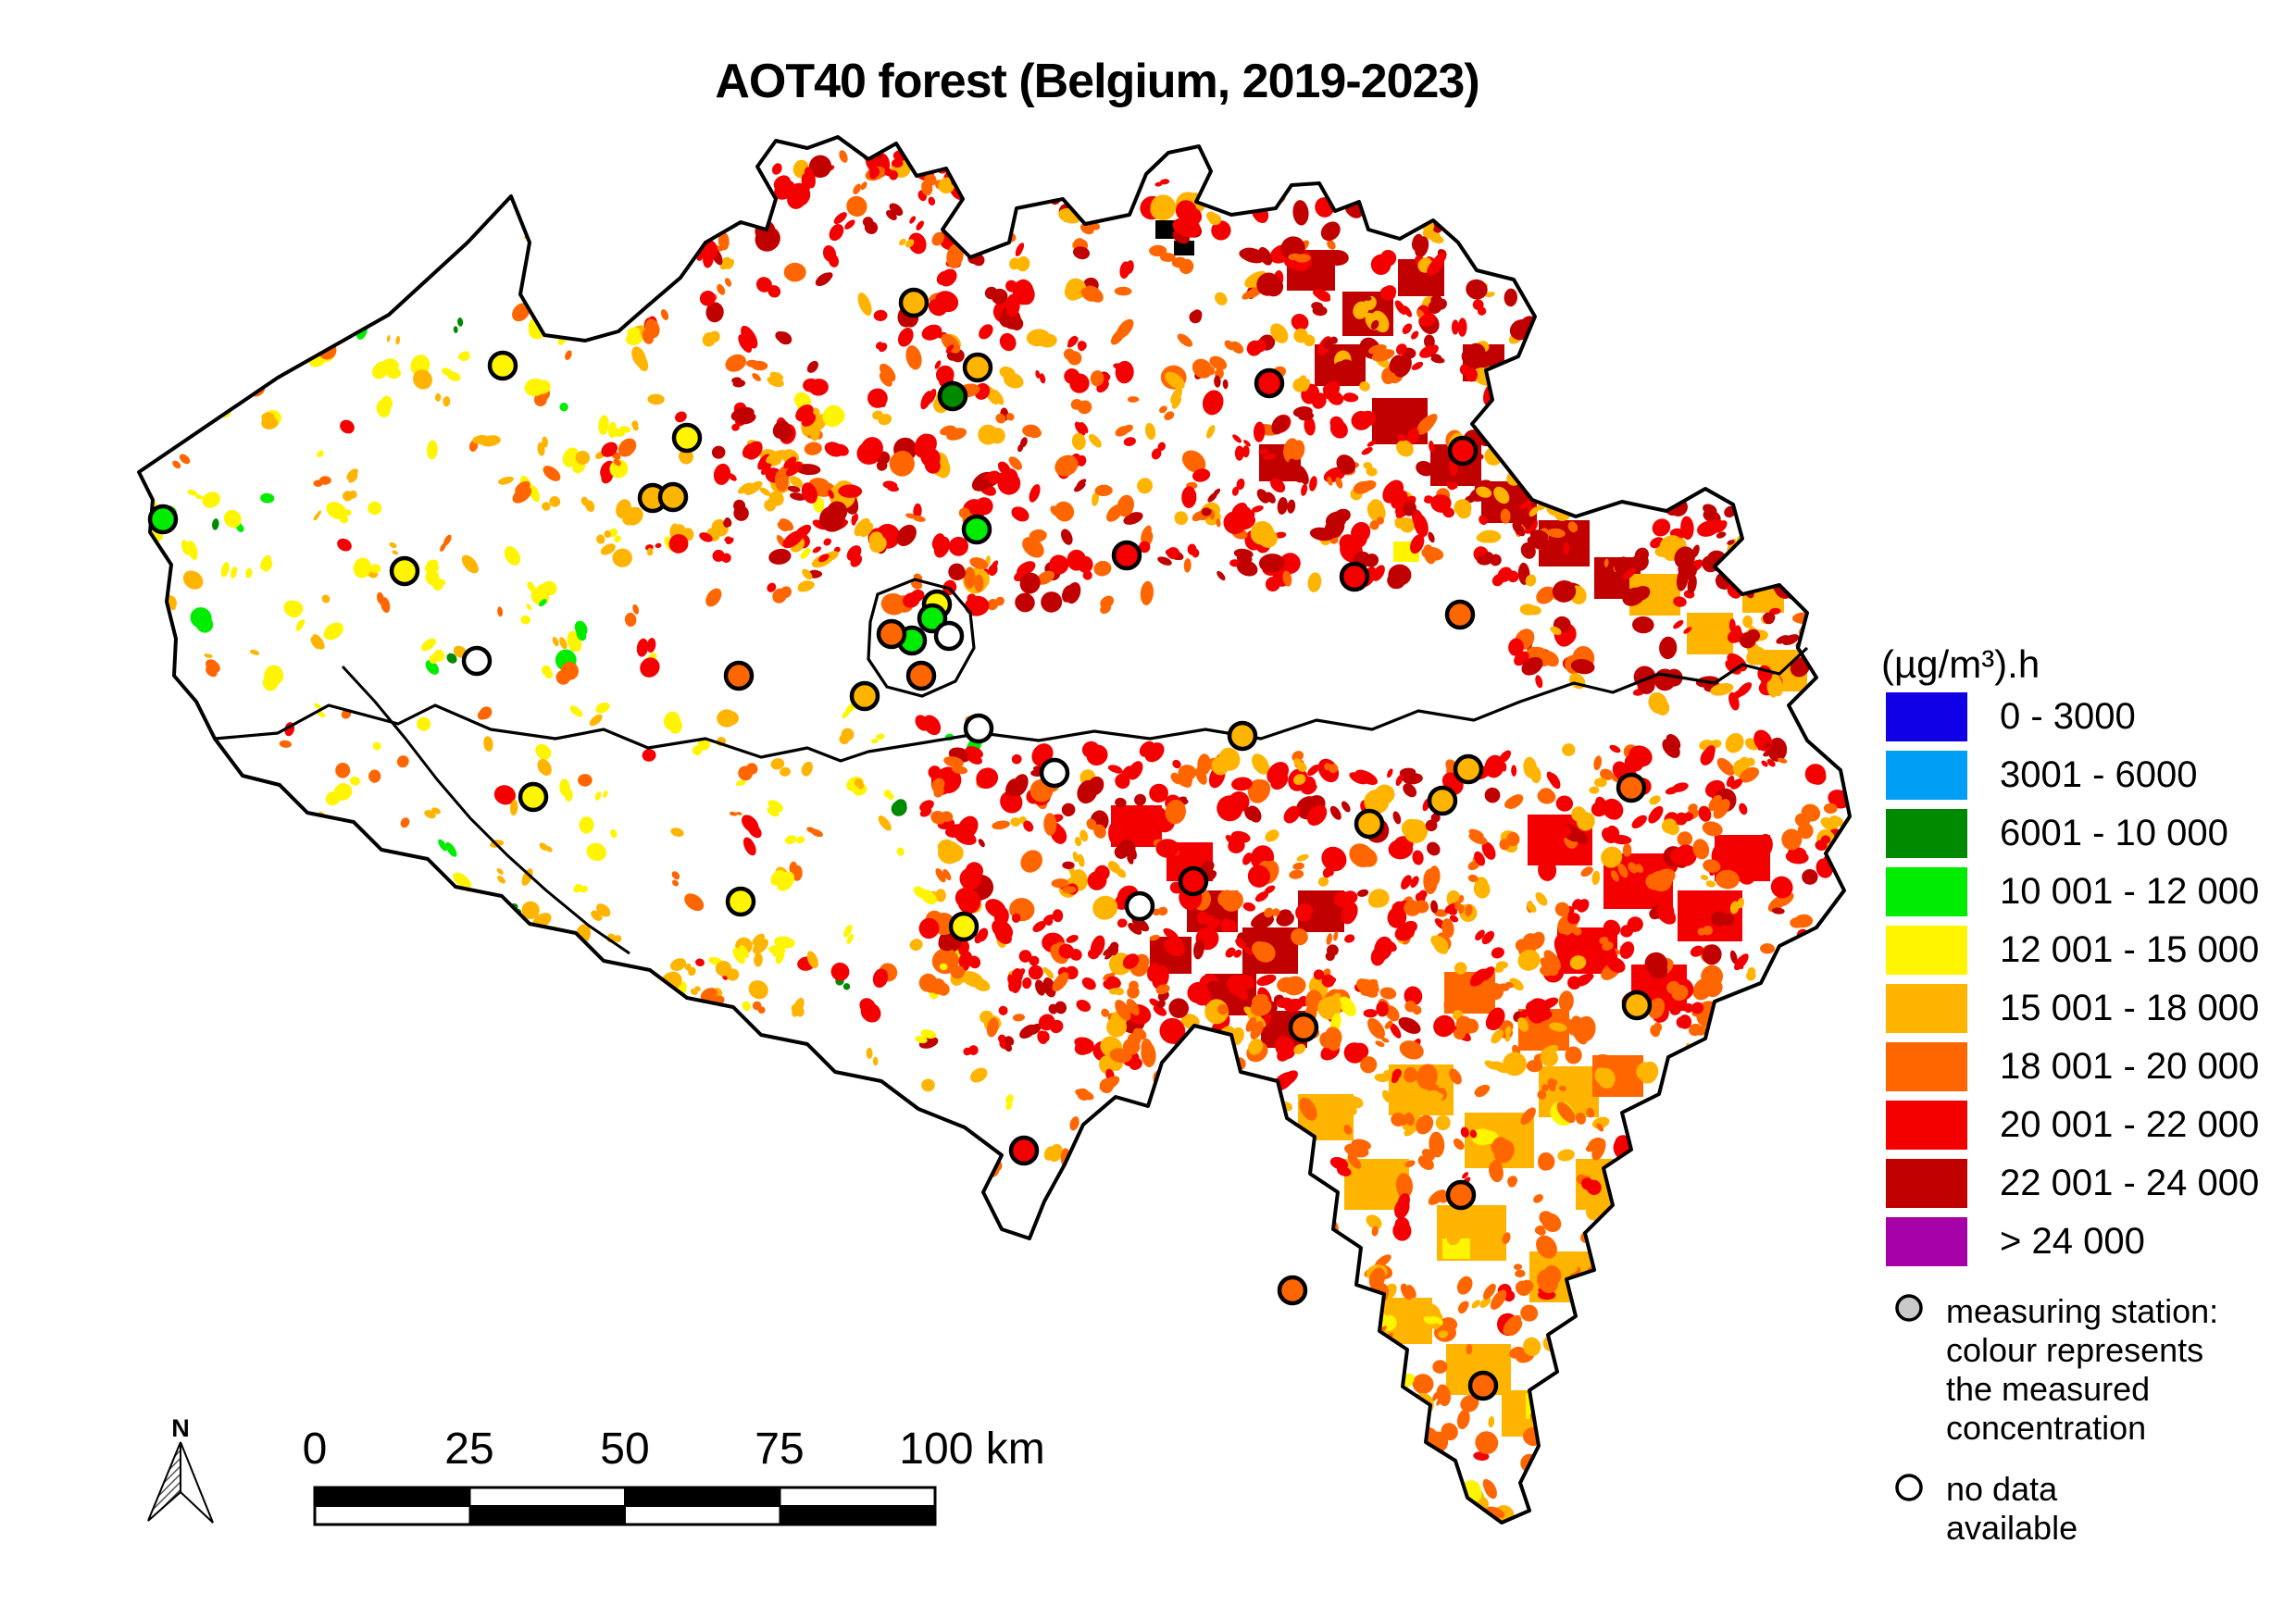 The width and height of the screenshot is (2296, 1618). I want to click on legend-class-label: 22 001 - 24 000, so click(2130, 1183).